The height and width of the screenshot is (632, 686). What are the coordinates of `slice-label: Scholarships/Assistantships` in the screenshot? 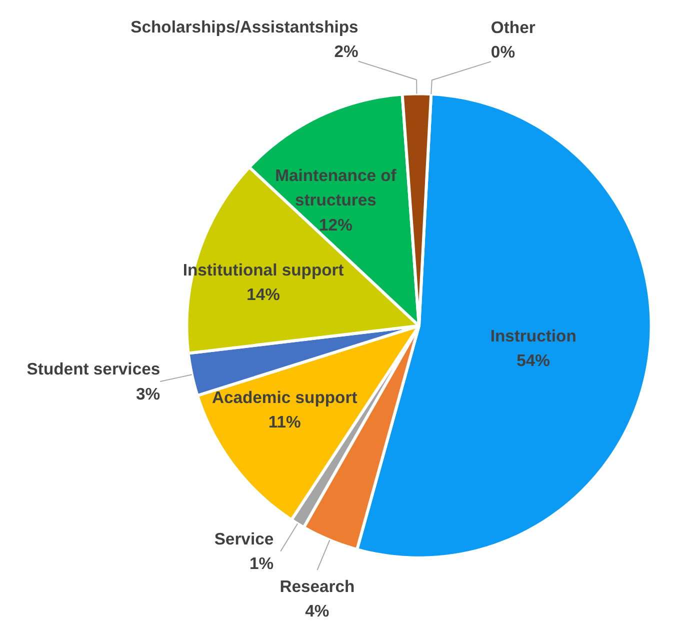 It's located at (244, 27).